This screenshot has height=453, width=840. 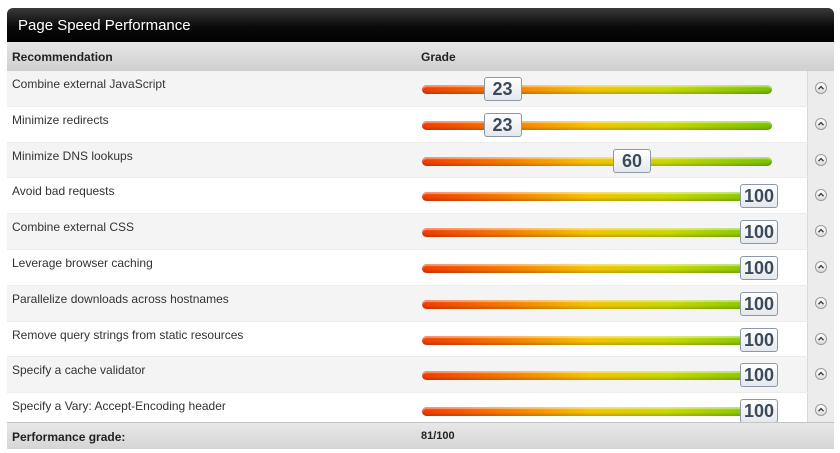 What do you see at coordinates (632, 160) in the screenshot?
I see `grade-score: 60` at bounding box center [632, 160].